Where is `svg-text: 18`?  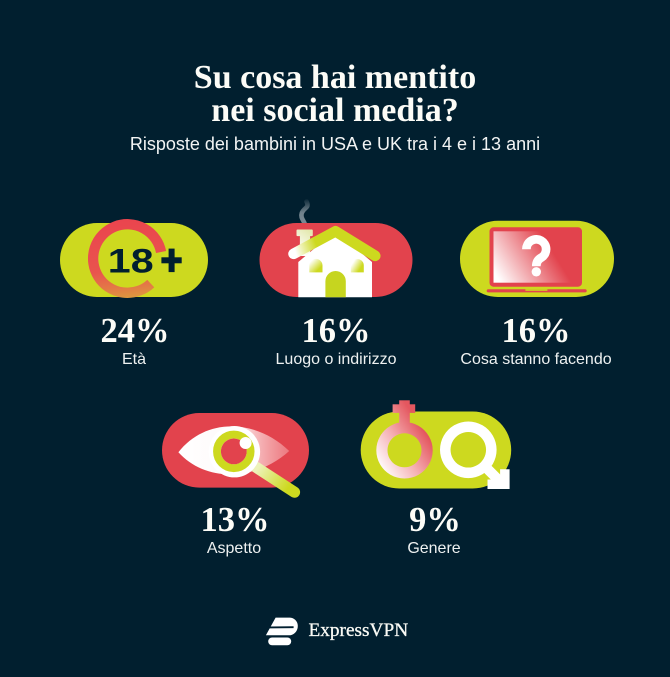 svg-text: 18 is located at coordinates (131, 262).